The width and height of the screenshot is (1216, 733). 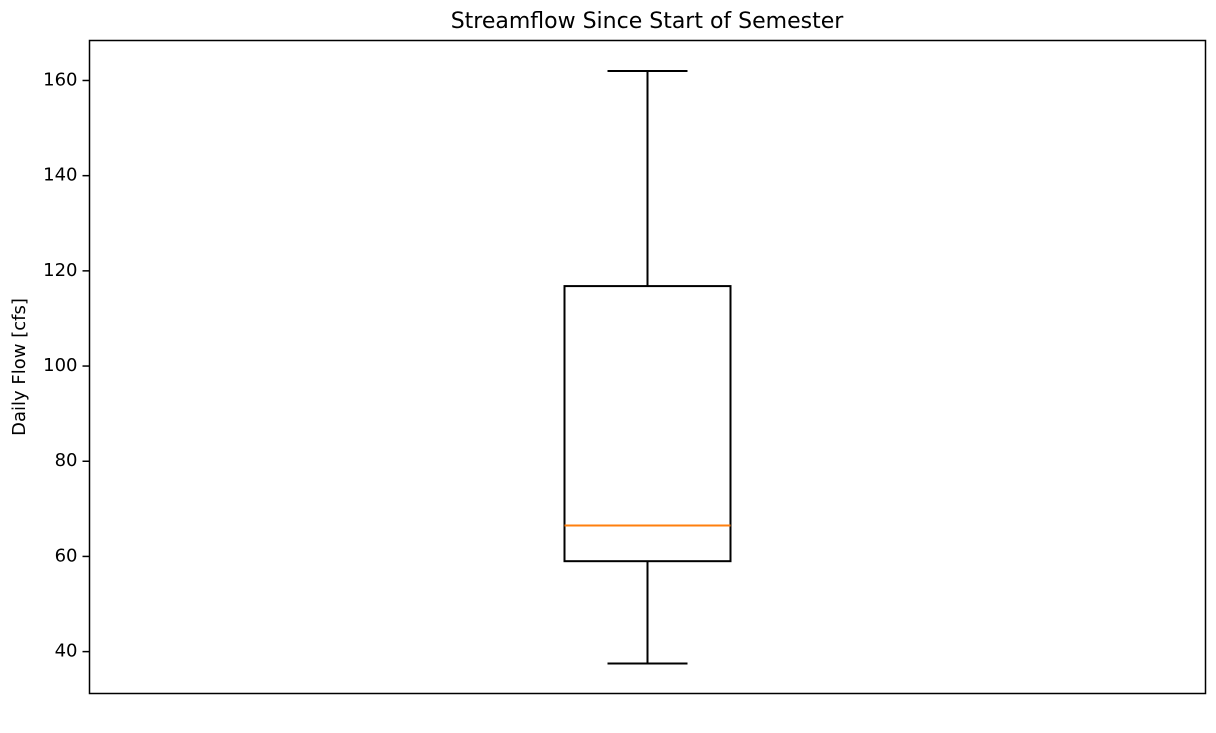 I want to click on y-tick-label: 140, so click(x=60, y=175).